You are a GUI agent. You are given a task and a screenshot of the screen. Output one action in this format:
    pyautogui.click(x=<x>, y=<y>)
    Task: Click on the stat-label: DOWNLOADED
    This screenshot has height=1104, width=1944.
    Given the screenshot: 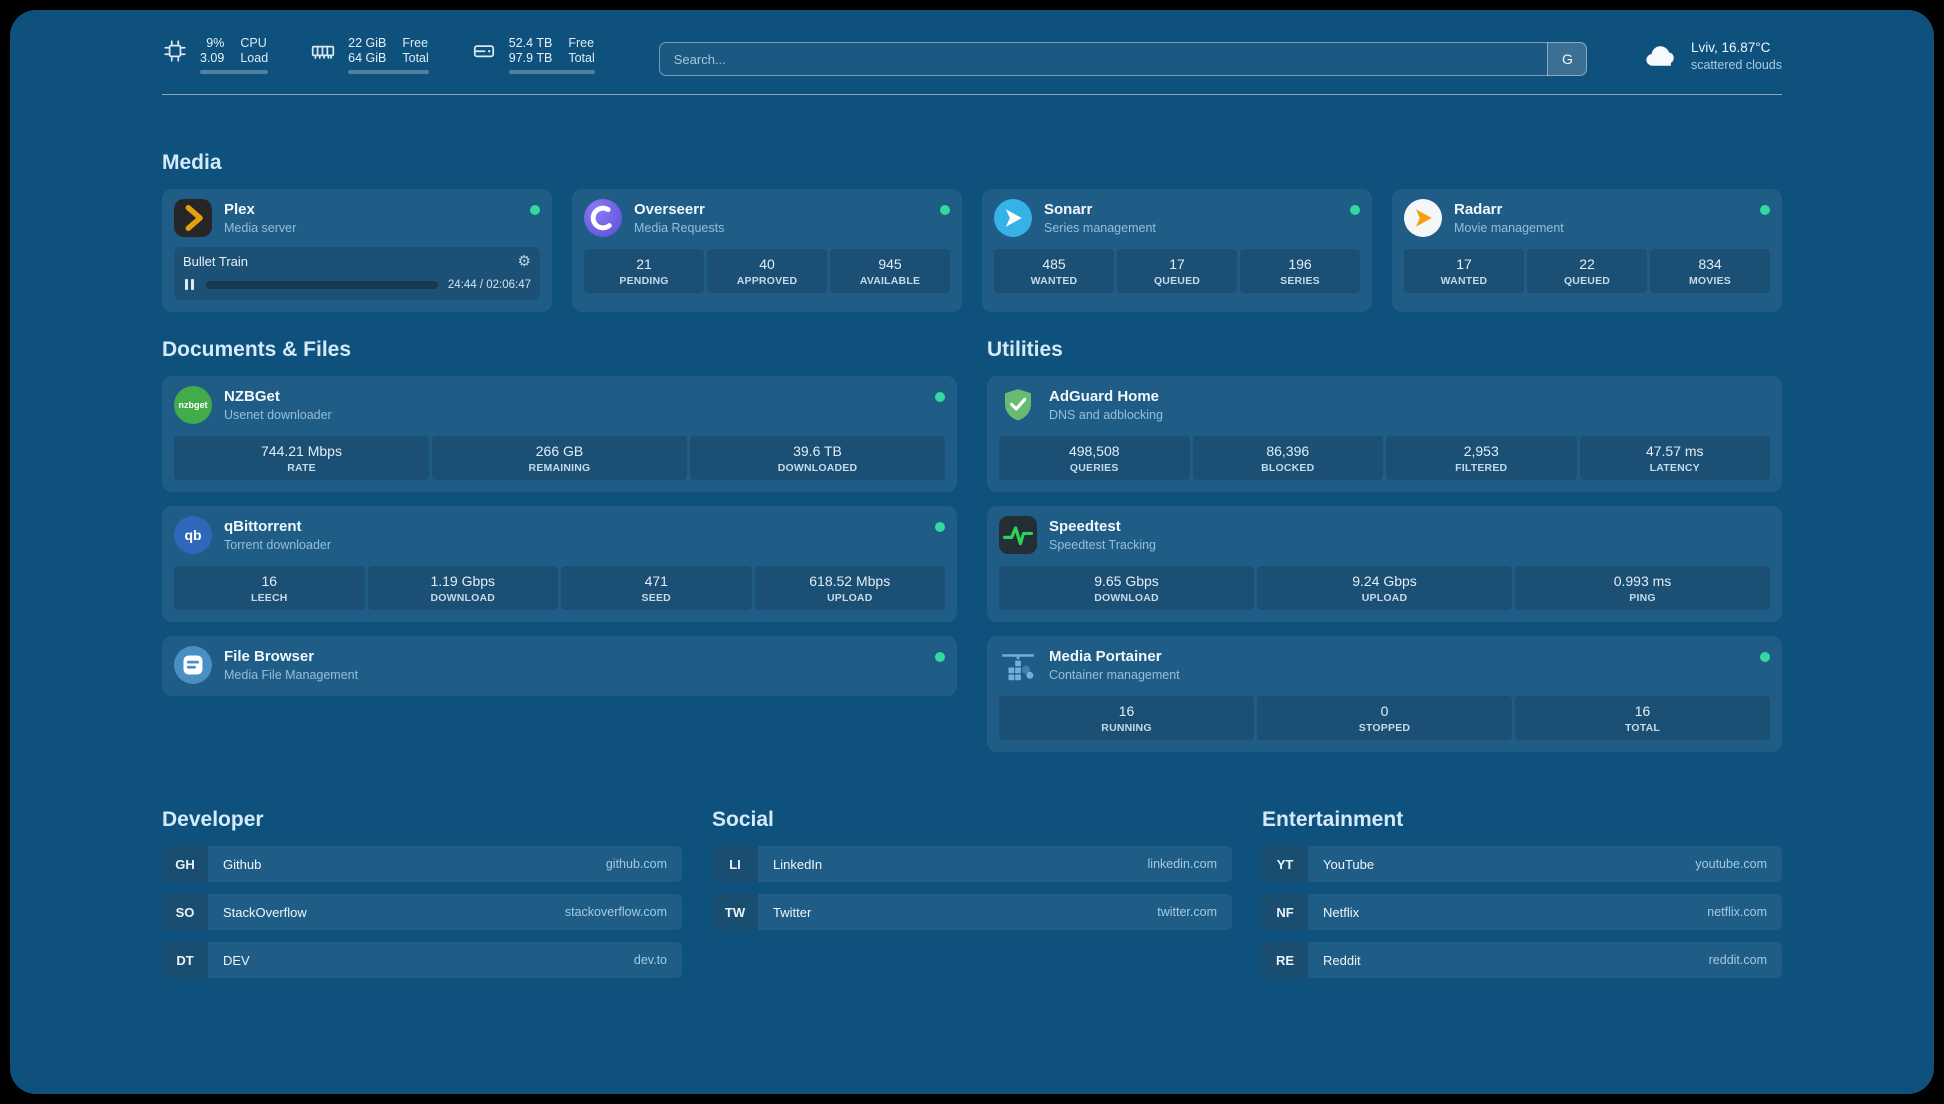 What is the action you would take?
    pyautogui.click(x=817, y=468)
    